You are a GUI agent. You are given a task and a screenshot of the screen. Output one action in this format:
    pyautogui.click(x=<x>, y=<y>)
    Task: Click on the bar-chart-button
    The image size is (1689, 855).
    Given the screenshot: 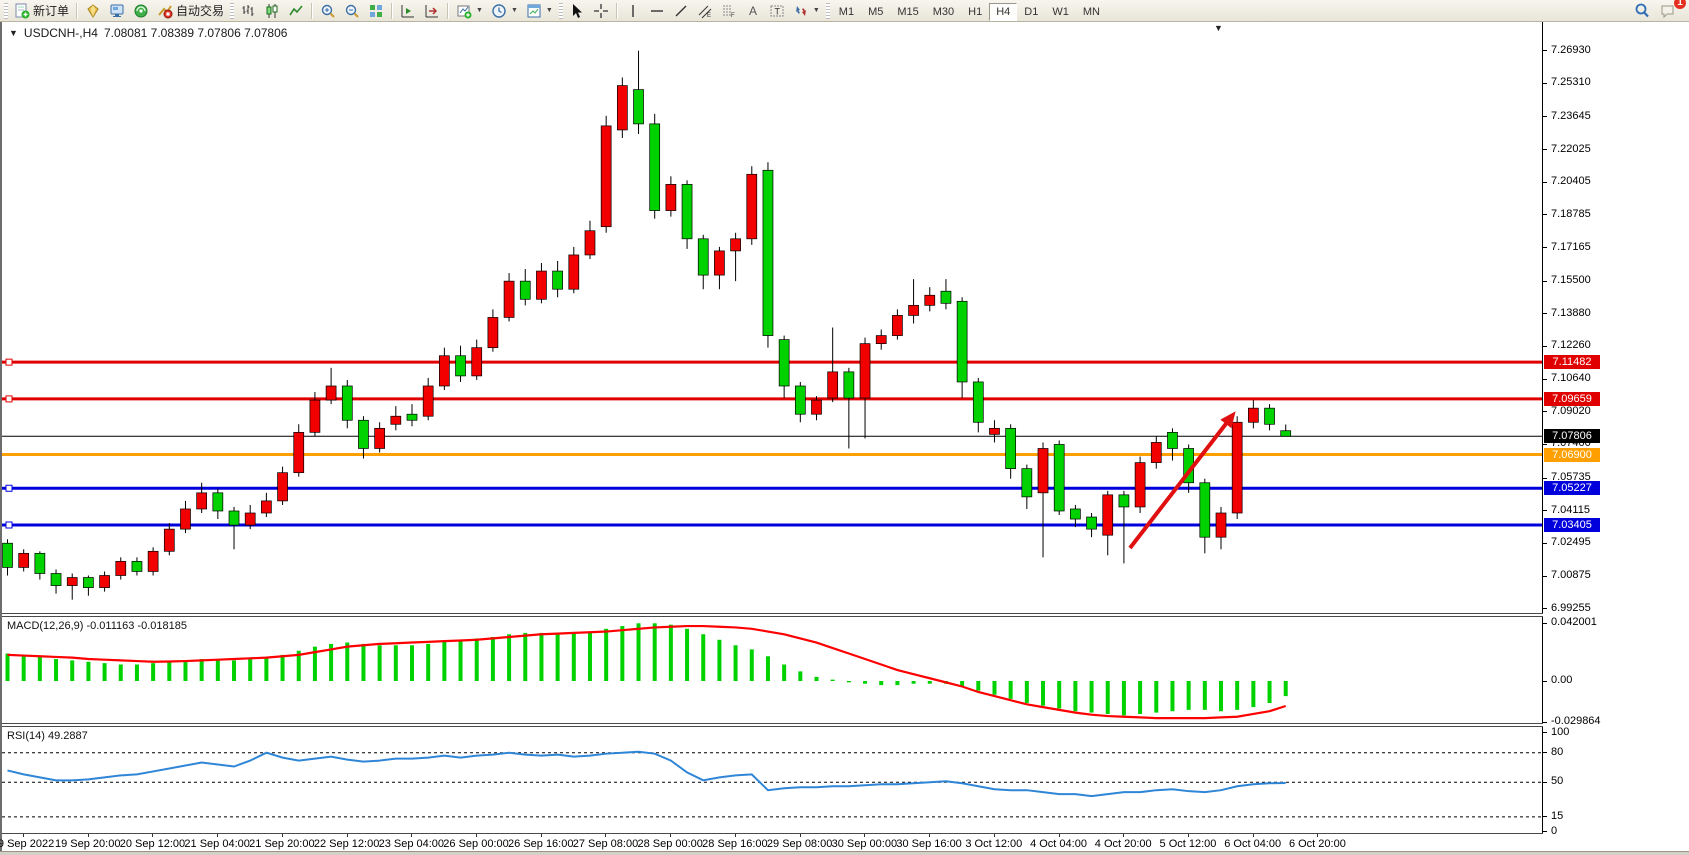 What is the action you would take?
    pyautogui.click(x=248, y=11)
    